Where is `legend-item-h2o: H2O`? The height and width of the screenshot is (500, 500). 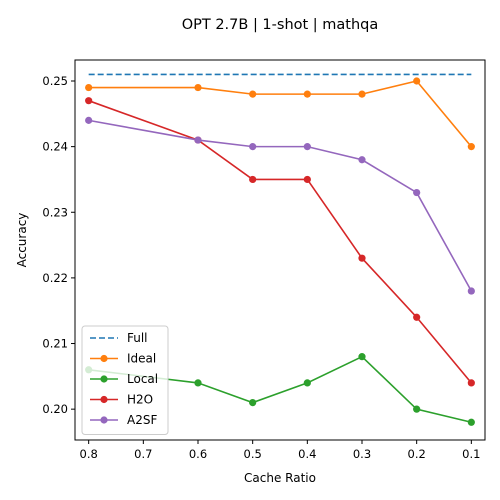 legend-item-h2o: H2O is located at coordinates (121, 400).